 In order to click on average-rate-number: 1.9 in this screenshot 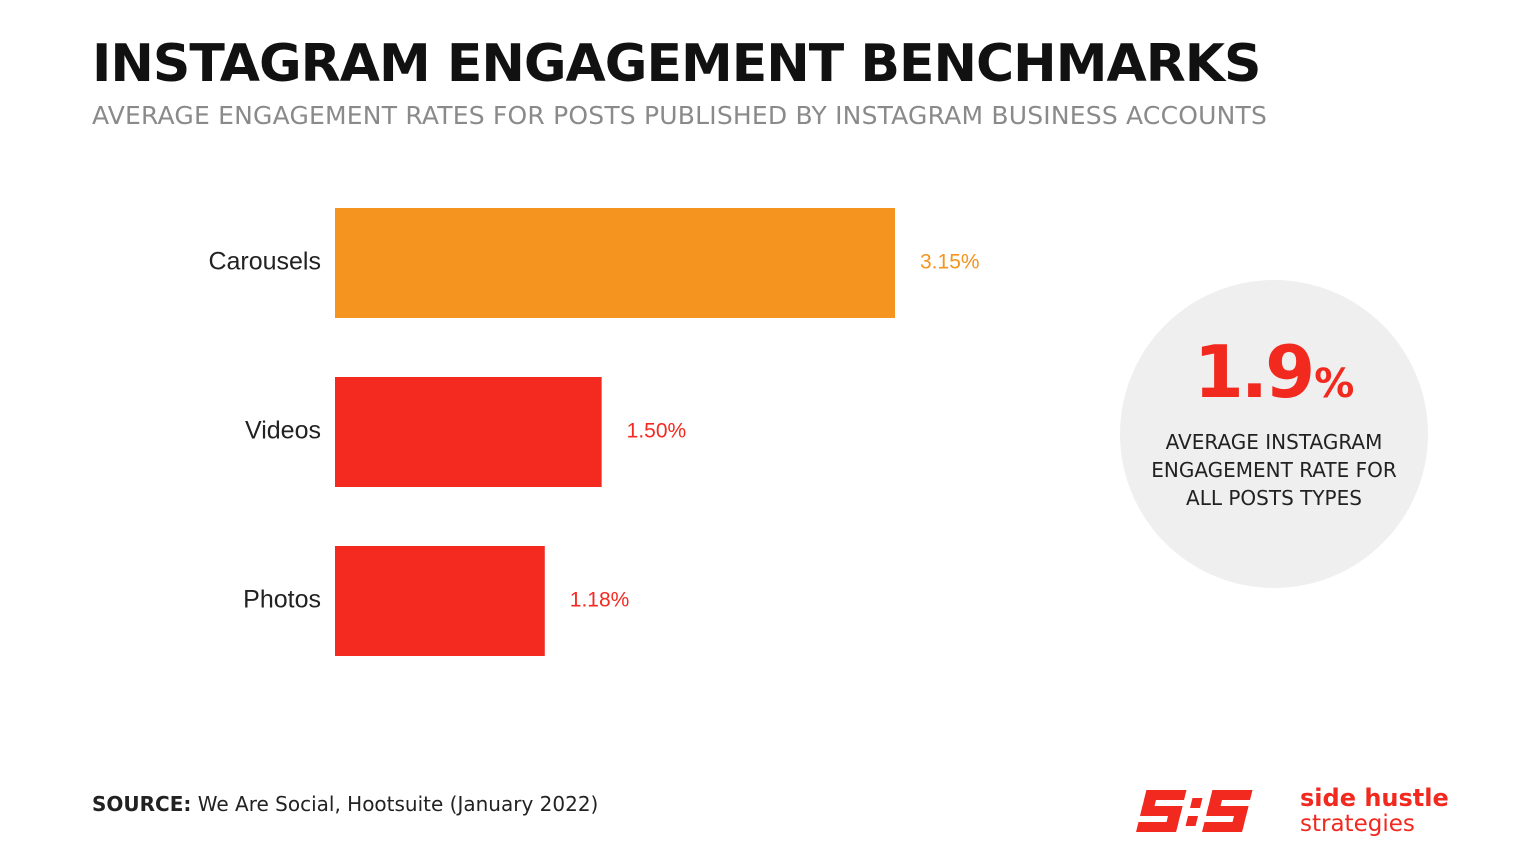, I will do `click(1254, 372)`.